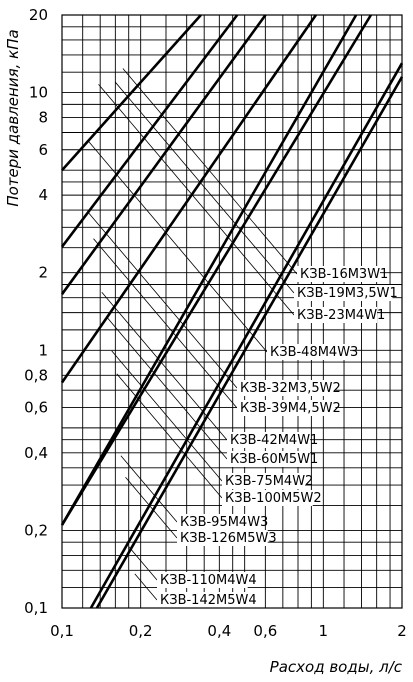  What do you see at coordinates (274, 459) in the screenshot?
I see `series-label: КЗВ-60М5W1` at bounding box center [274, 459].